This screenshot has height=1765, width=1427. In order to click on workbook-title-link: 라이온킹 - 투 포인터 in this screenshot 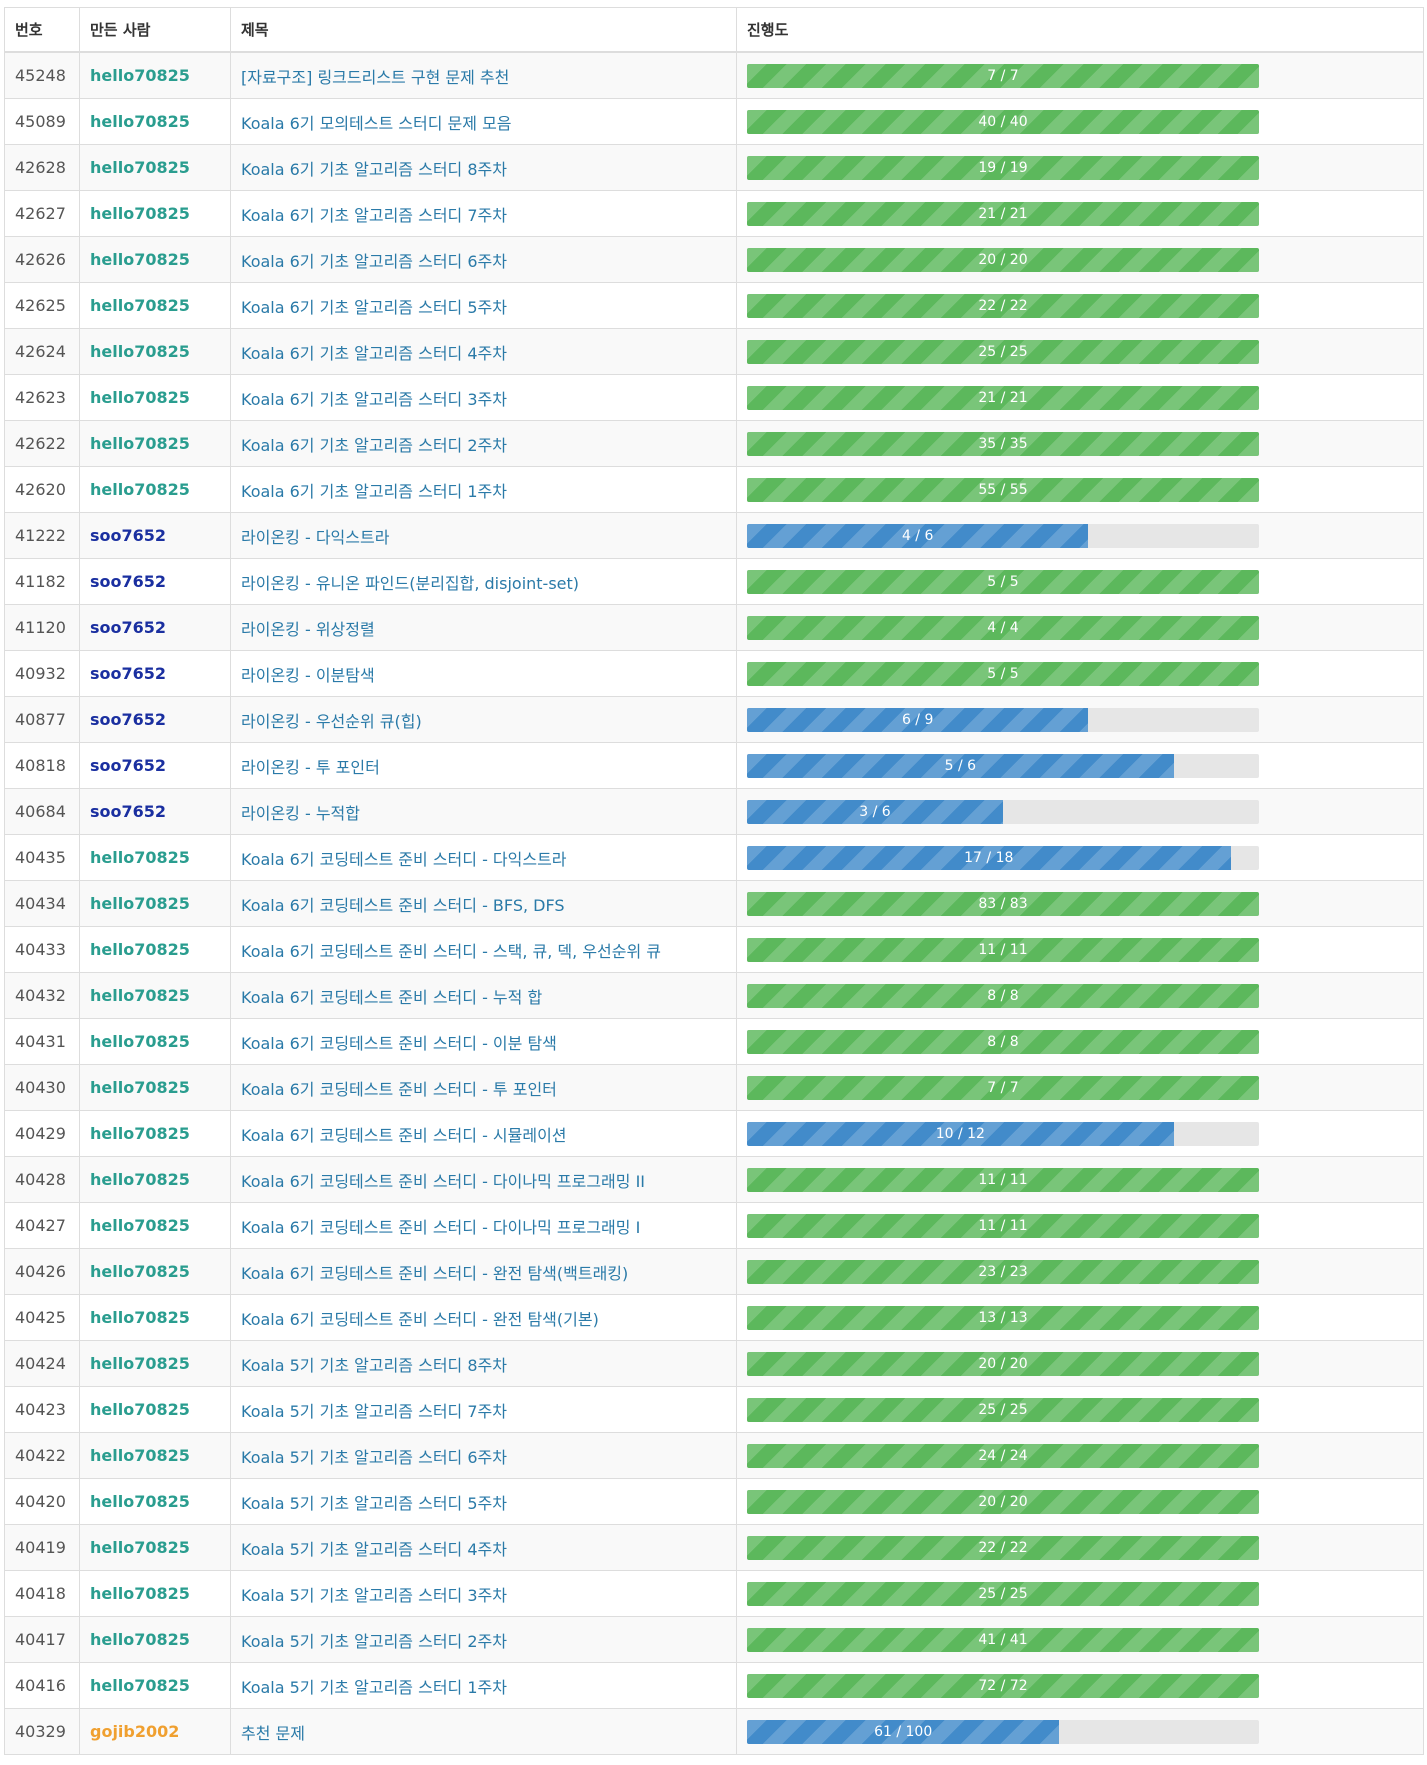, I will do `click(310, 767)`.